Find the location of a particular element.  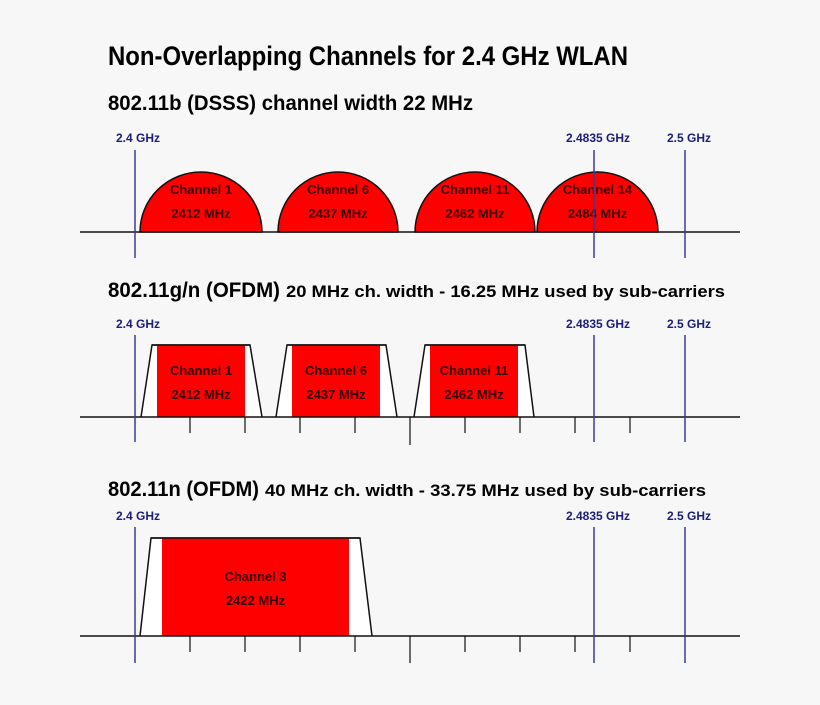

section-heading: 802.11b (DSSS) channel width 22 MHz is located at coordinates (290, 103).